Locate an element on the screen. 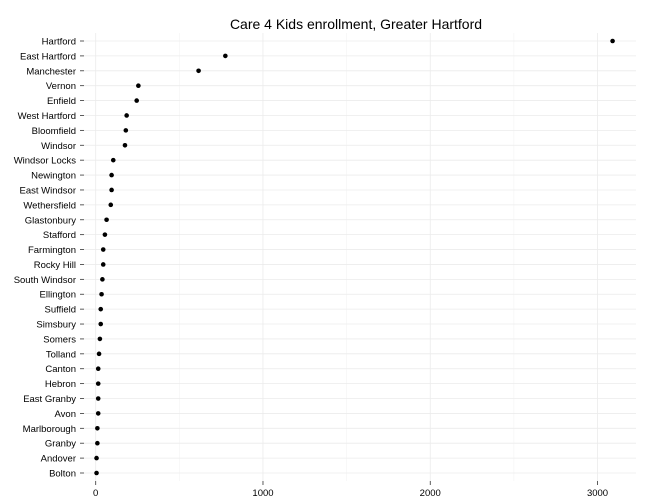 This screenshot has height=504, width=648. y-tick-label: Granby is located at coordinates (60, 444).